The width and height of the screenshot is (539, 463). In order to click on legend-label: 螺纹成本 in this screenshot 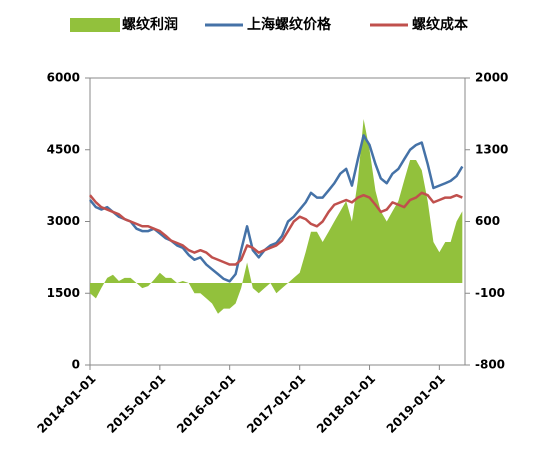, I will do `click(440, 24)`.